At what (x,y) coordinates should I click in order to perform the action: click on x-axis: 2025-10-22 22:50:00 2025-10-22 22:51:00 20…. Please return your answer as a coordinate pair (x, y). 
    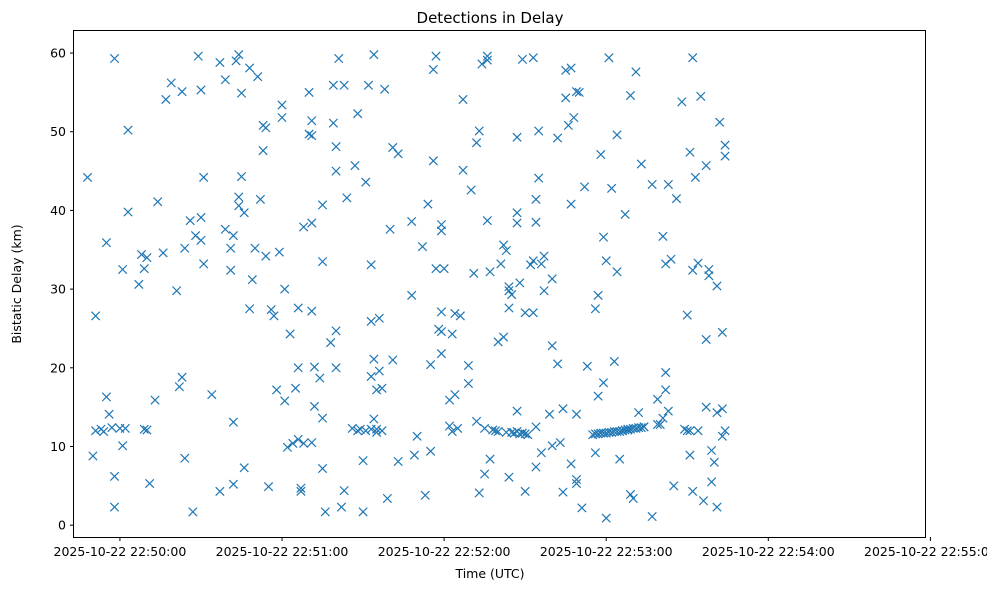
    Looking at the image, I should click on (520, 548).